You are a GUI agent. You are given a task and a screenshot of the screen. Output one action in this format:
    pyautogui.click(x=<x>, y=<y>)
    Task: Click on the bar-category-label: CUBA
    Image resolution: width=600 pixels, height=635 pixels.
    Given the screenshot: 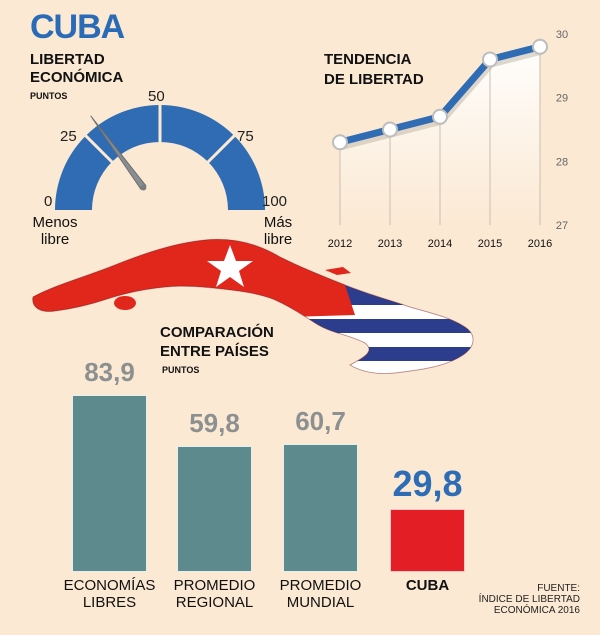 What is the action you would take?
    pyautogui.click(x=427, y=585)
    